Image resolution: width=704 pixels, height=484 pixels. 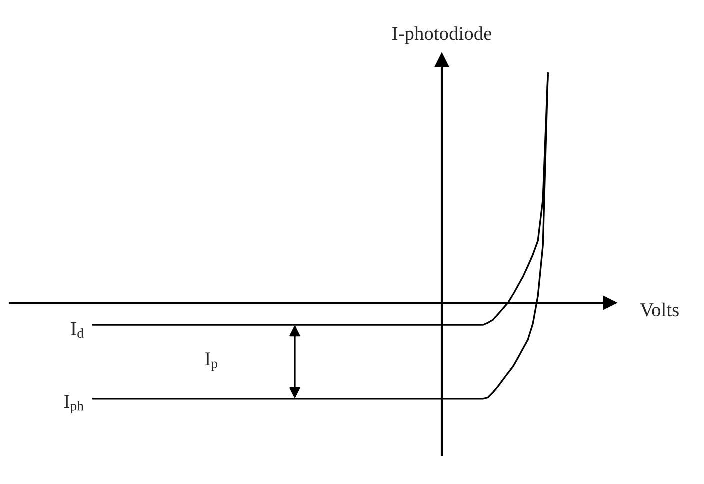 I want to click on series-label: I$_{ph}$, so click(x=74, y=404).